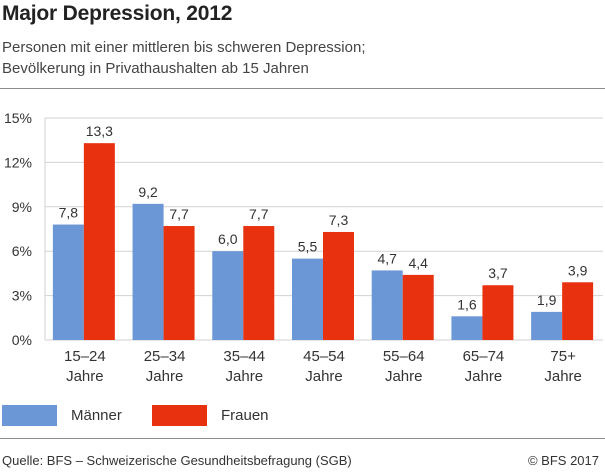  I want to click on legend-swatch-maenner, so click(29, 415).